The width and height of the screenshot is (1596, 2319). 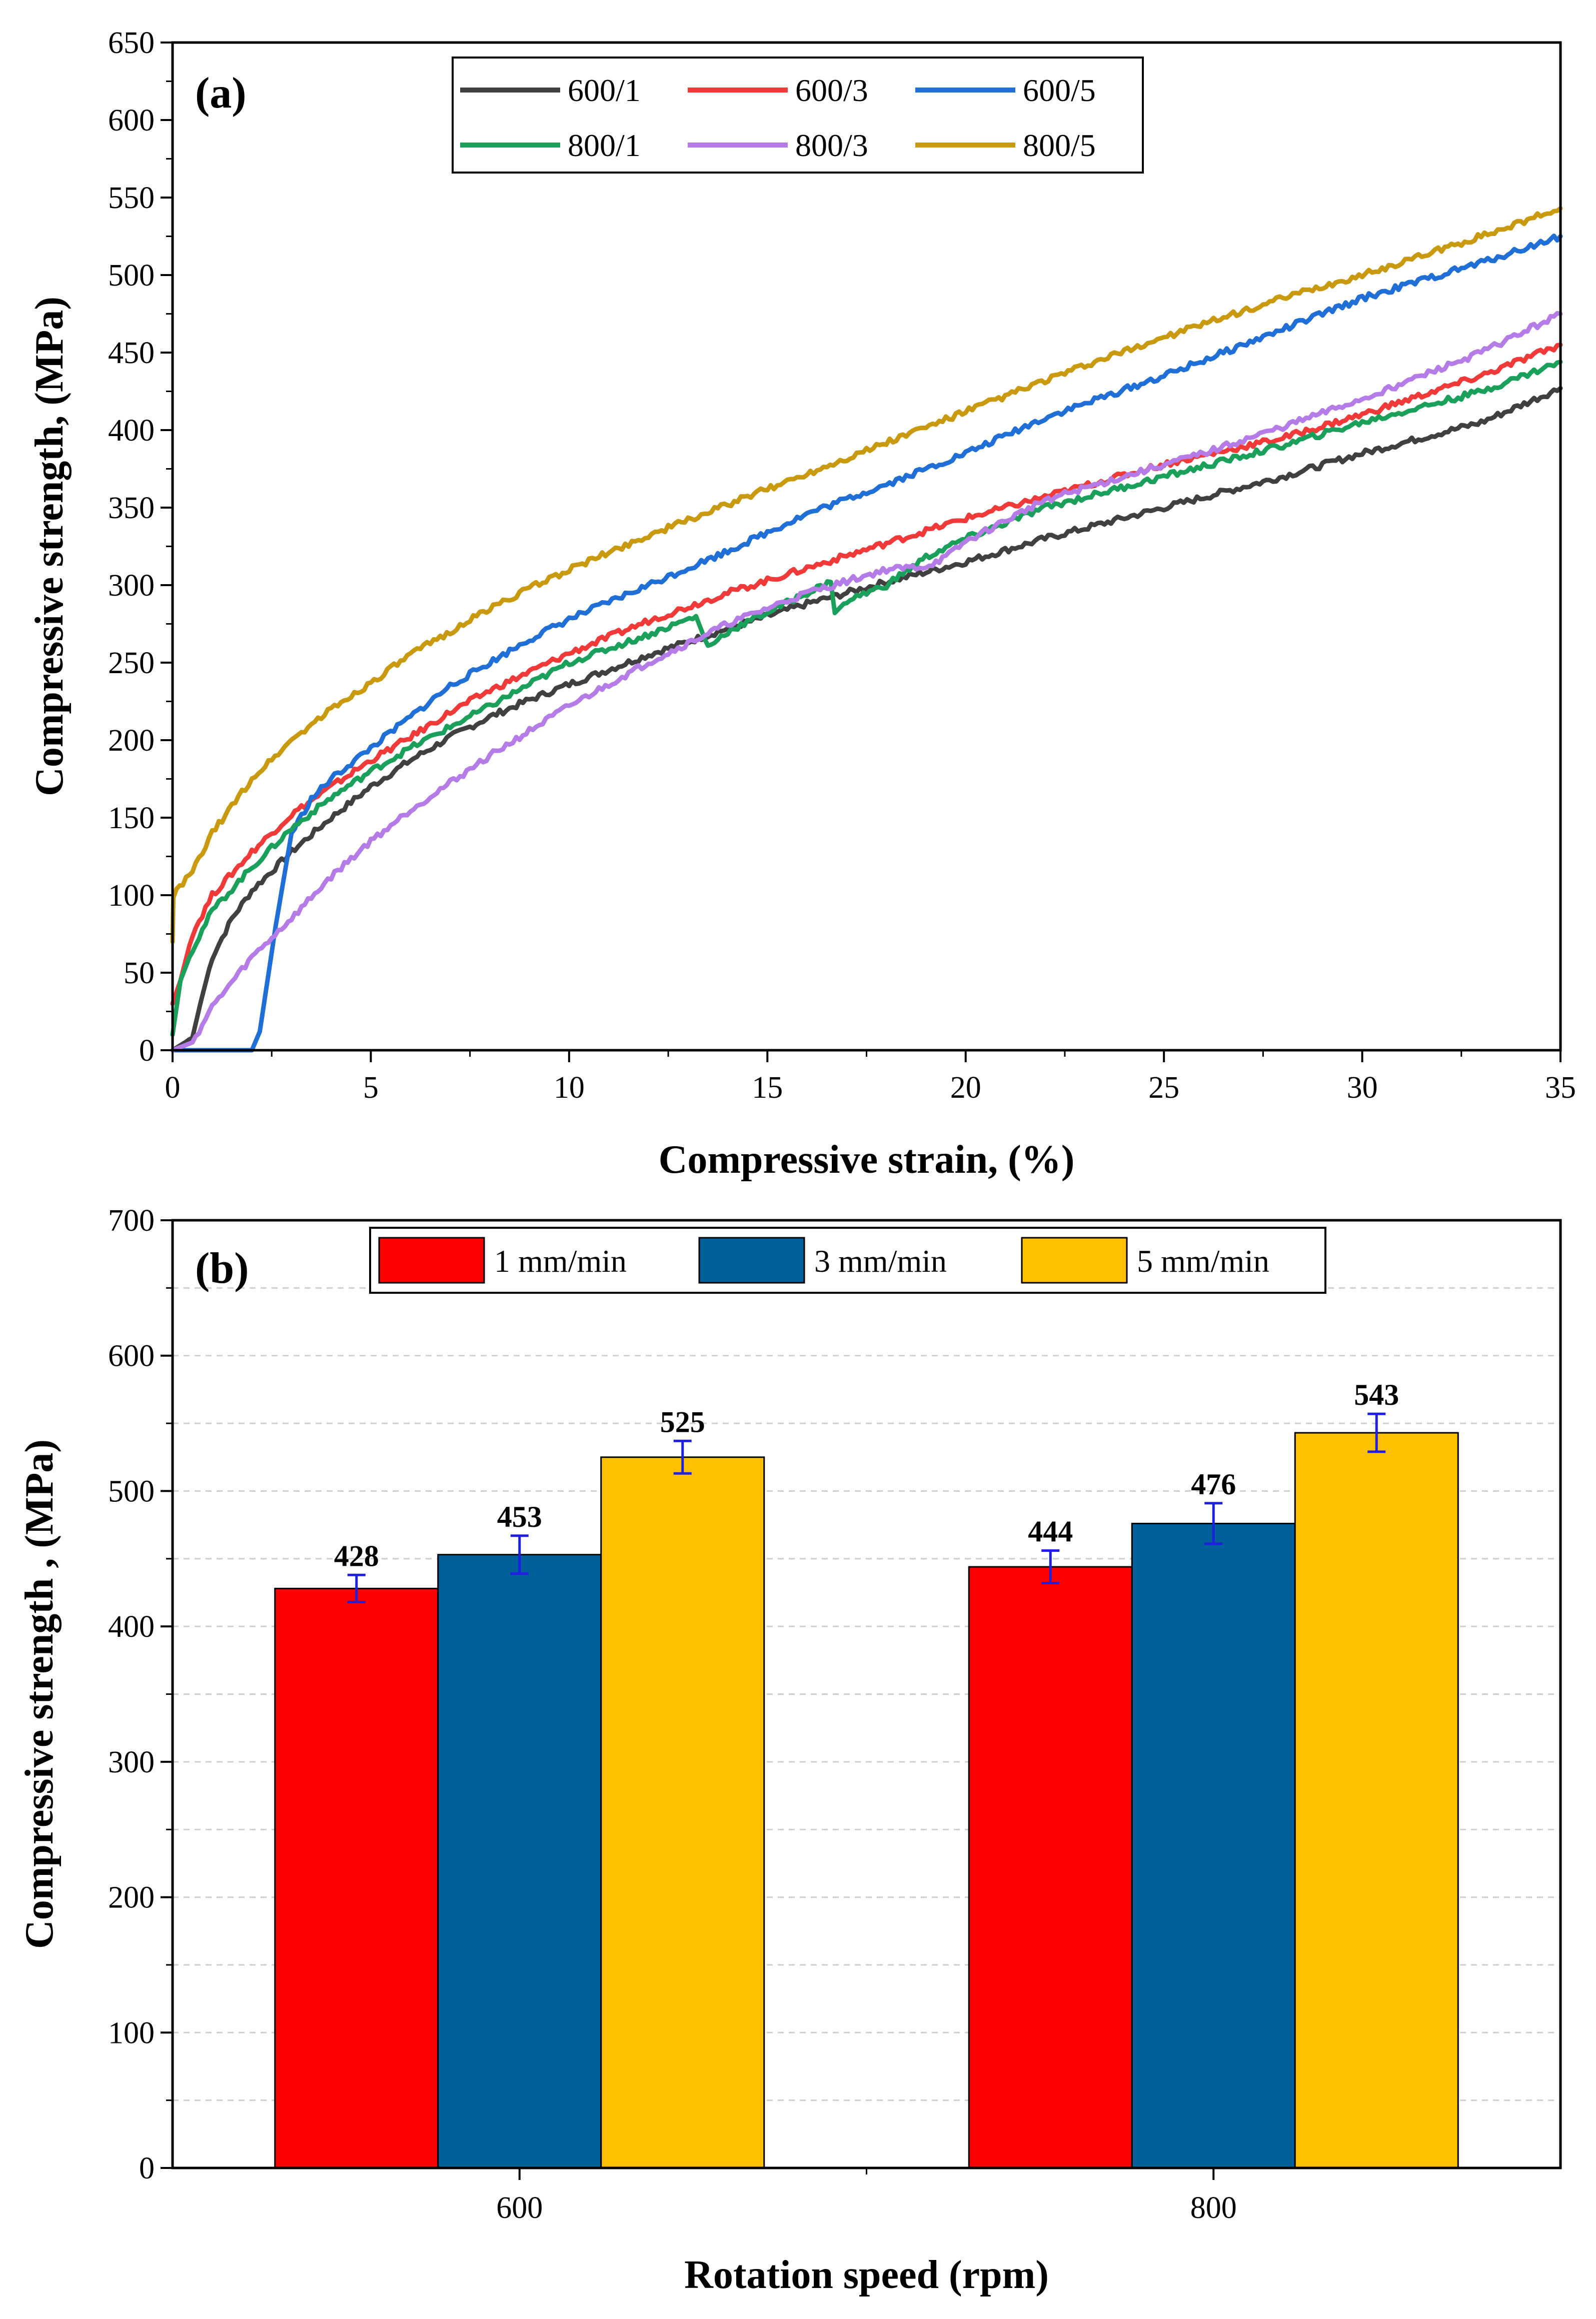 I want to click on legend-swatch-5-mm-min, so click(x=1074, y=1260).